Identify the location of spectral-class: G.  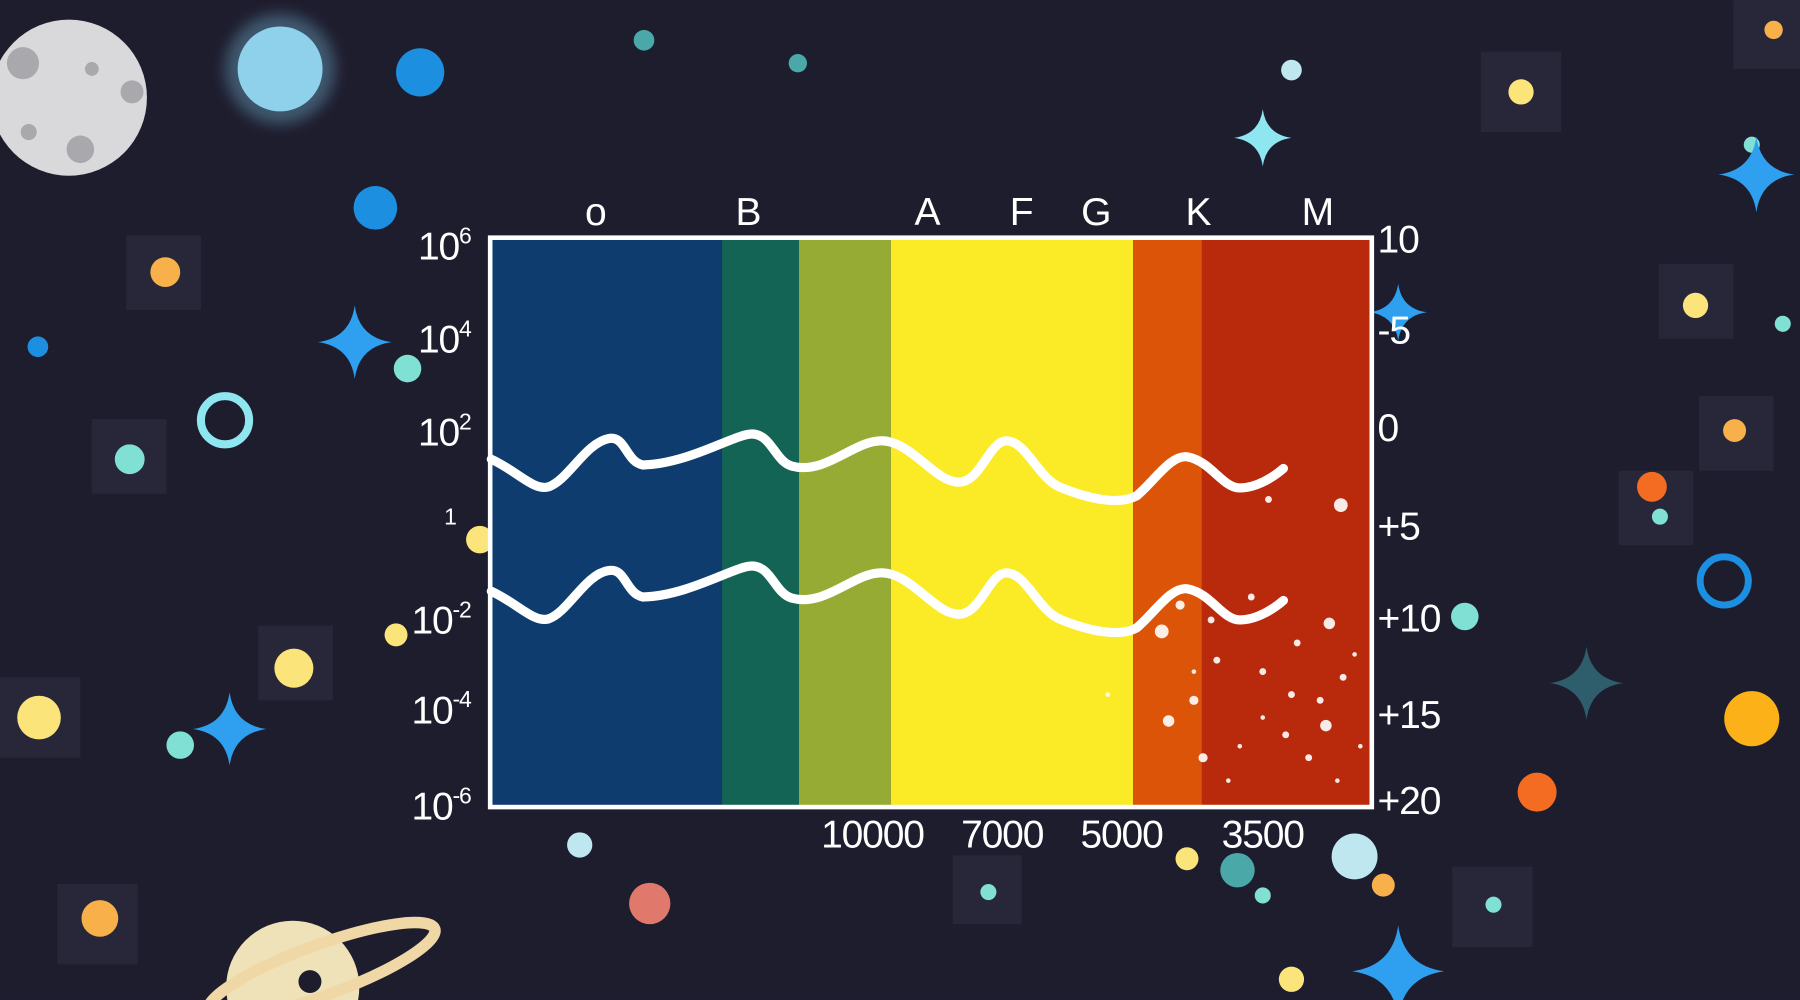
(1096, 212).